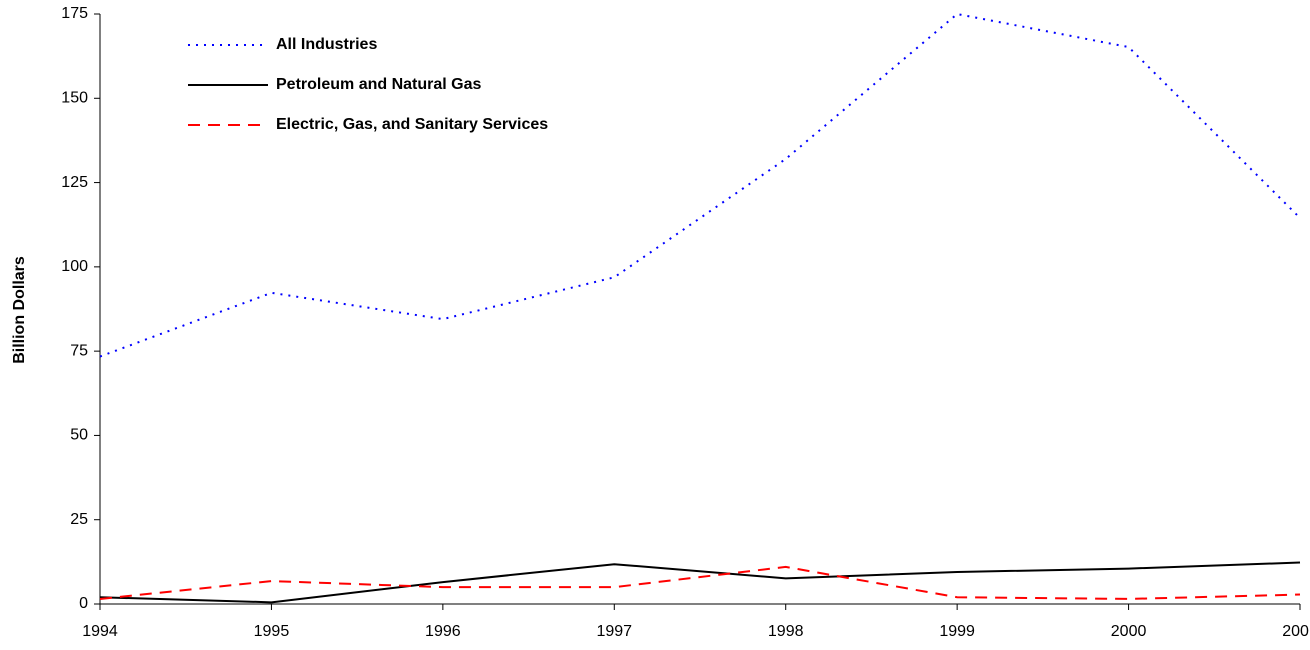 Image resolution: width=1310 pixels, height=650 pixels. Describe the element at coordinates (378, 84) in the screenshot. I see `legend-label: Petroleum and Natural Gas` at that location.